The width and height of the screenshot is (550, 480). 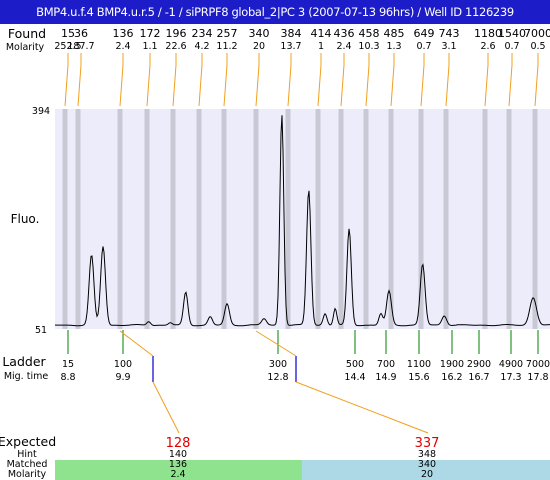 What do you see at coordinates (537, 33) in the screenshot?
I see `found-size-label: 7000` at bounding box center [537, 33].